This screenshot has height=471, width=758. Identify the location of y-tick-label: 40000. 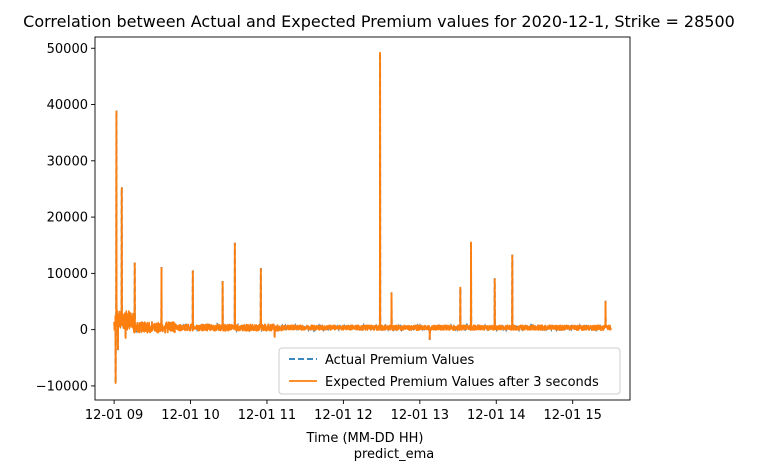
(67, 105).